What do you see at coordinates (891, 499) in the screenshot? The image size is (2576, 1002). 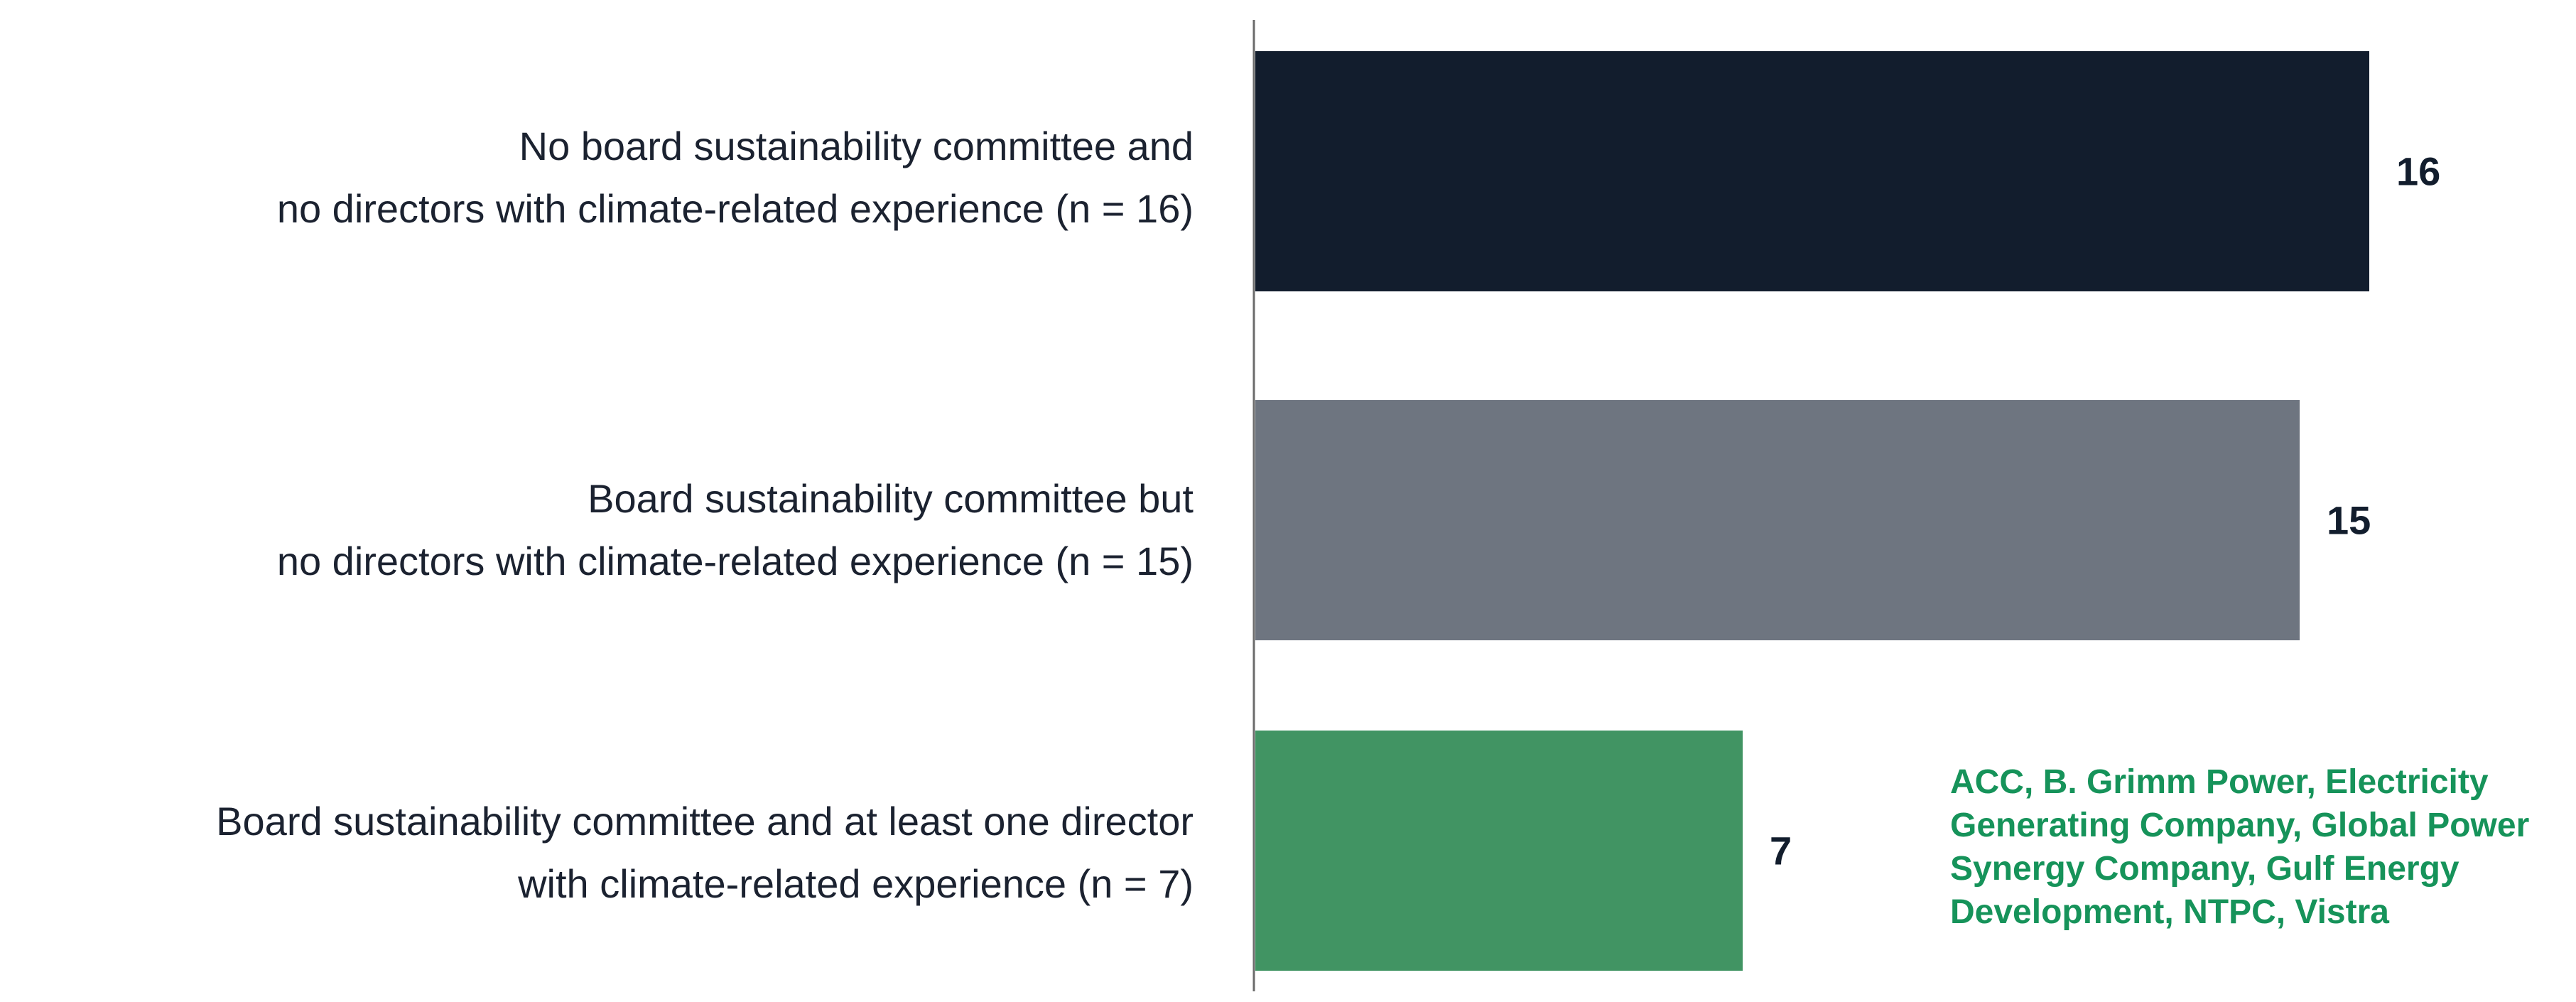 I see `category-label-line: Board sustainability committee but` at bounding box center [891, 499].